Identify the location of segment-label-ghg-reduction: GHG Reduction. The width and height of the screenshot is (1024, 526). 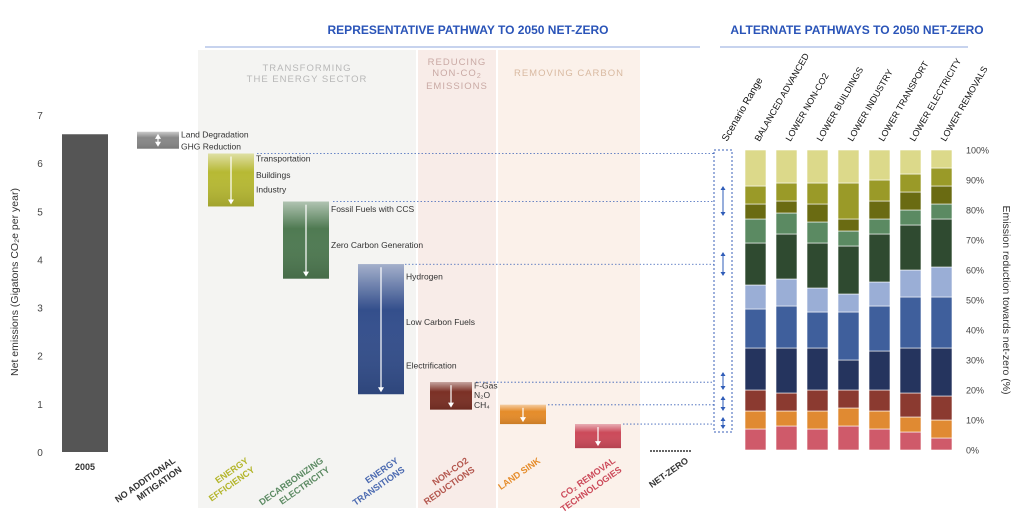
(211, 146).